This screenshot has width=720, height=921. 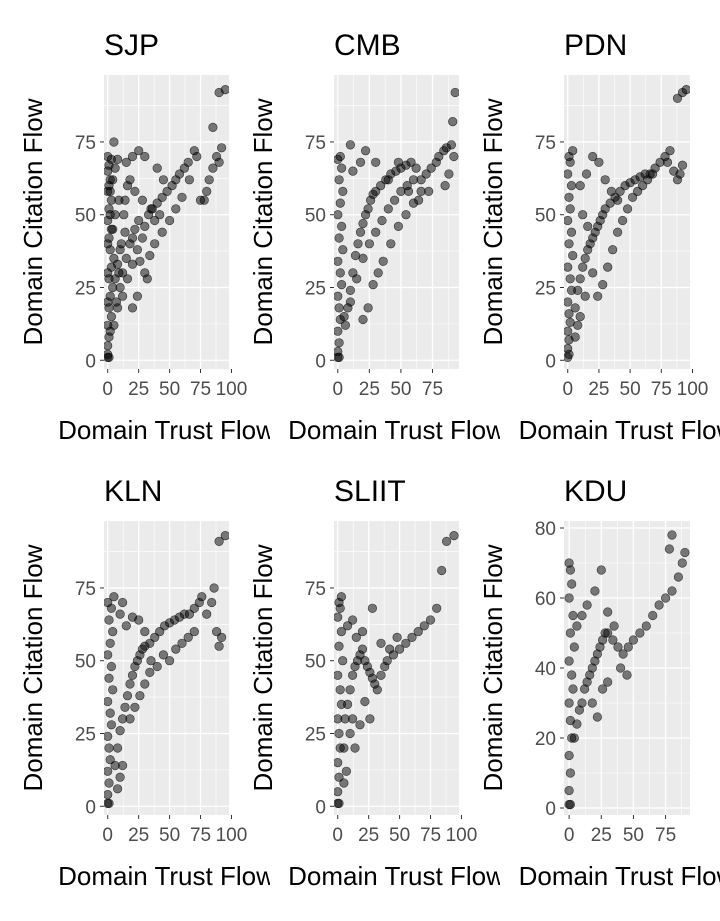 What do you see at coordinates (493, 667) in the screenshot?
I see `y-axis-title: Domain Citation Flow` at bounding box center [493, 667].